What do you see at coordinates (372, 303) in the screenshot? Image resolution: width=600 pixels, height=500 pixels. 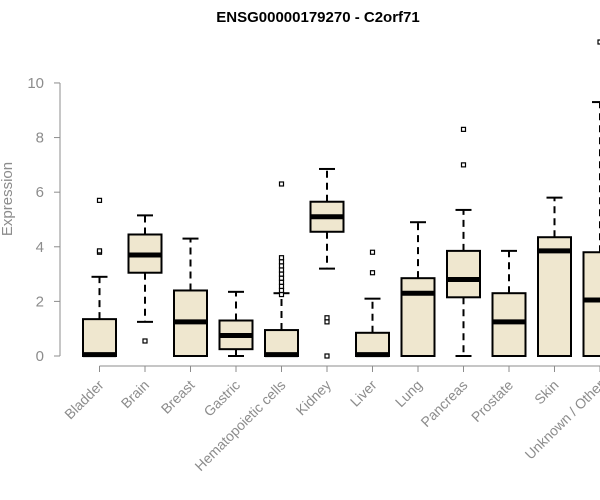 I see `box-liver` at bounding box center [372, 303].